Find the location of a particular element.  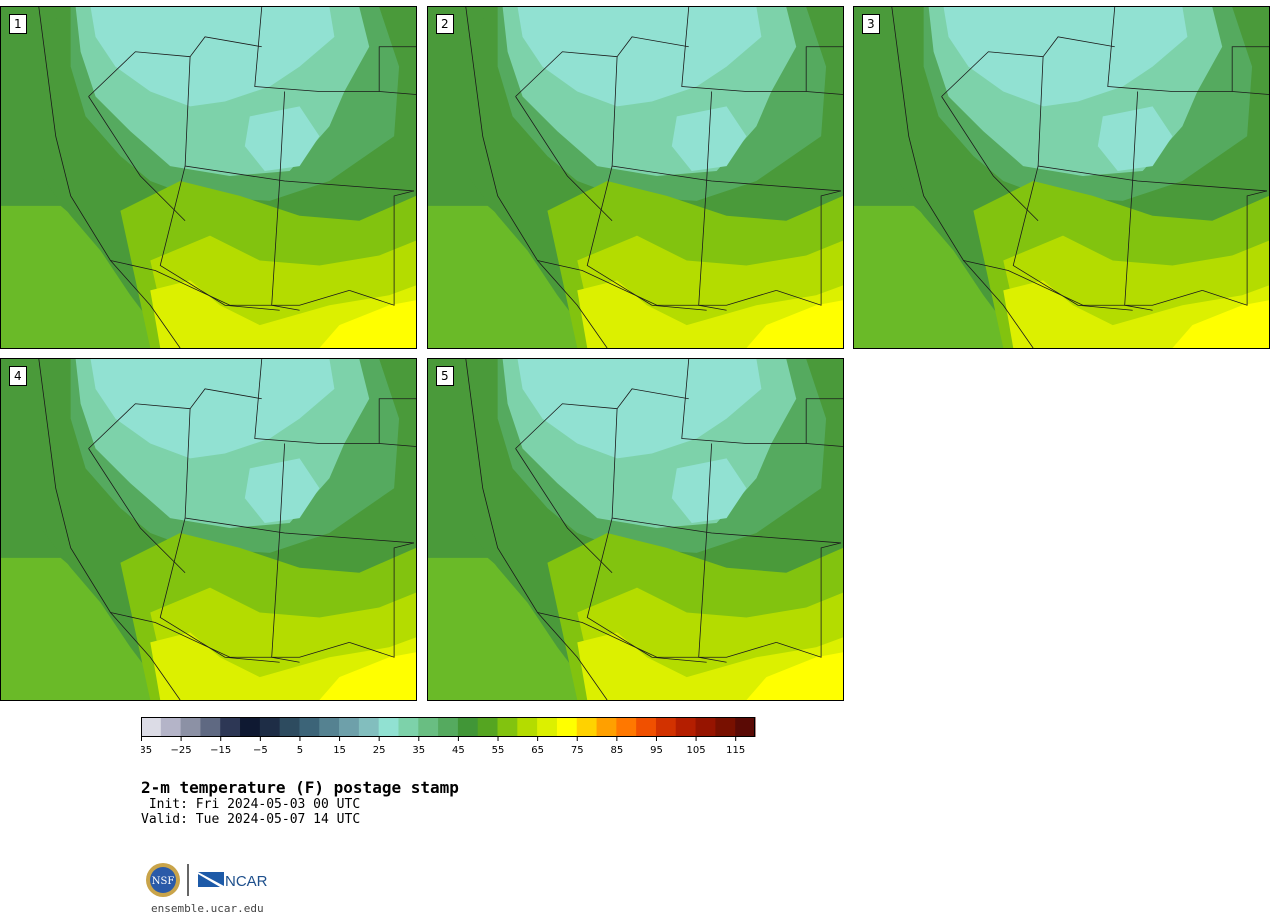

svg-text: NCAR is located at coordinates (246, 881).